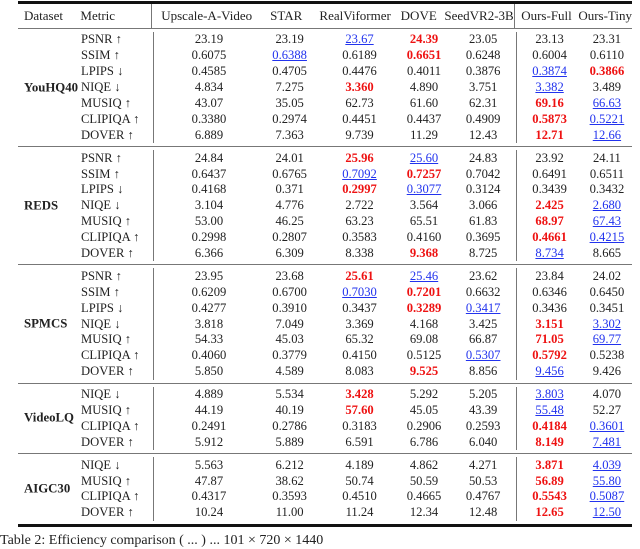 The image size is (640, 549). I want to click on value-cell: 0.2786, so click(289, 426).